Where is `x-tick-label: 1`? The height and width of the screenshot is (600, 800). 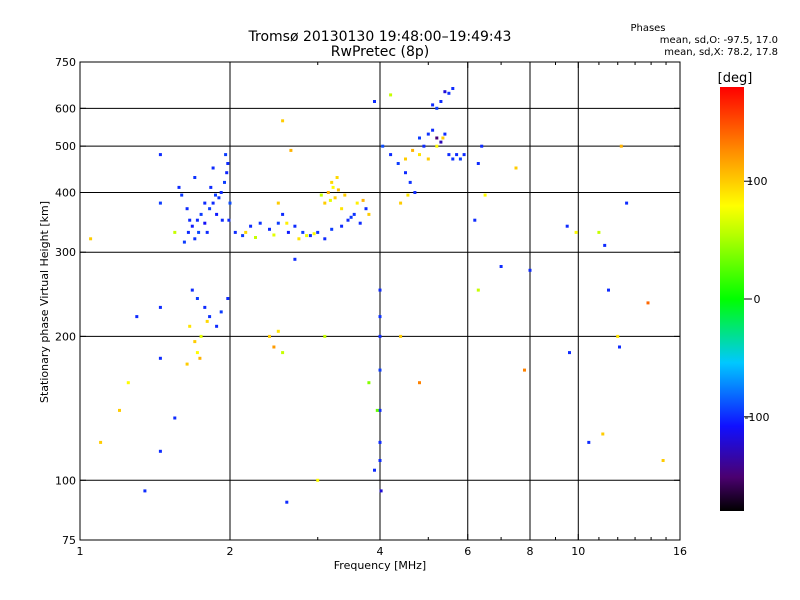
x-tick-label: 1 is located at coordinates (80, 551).